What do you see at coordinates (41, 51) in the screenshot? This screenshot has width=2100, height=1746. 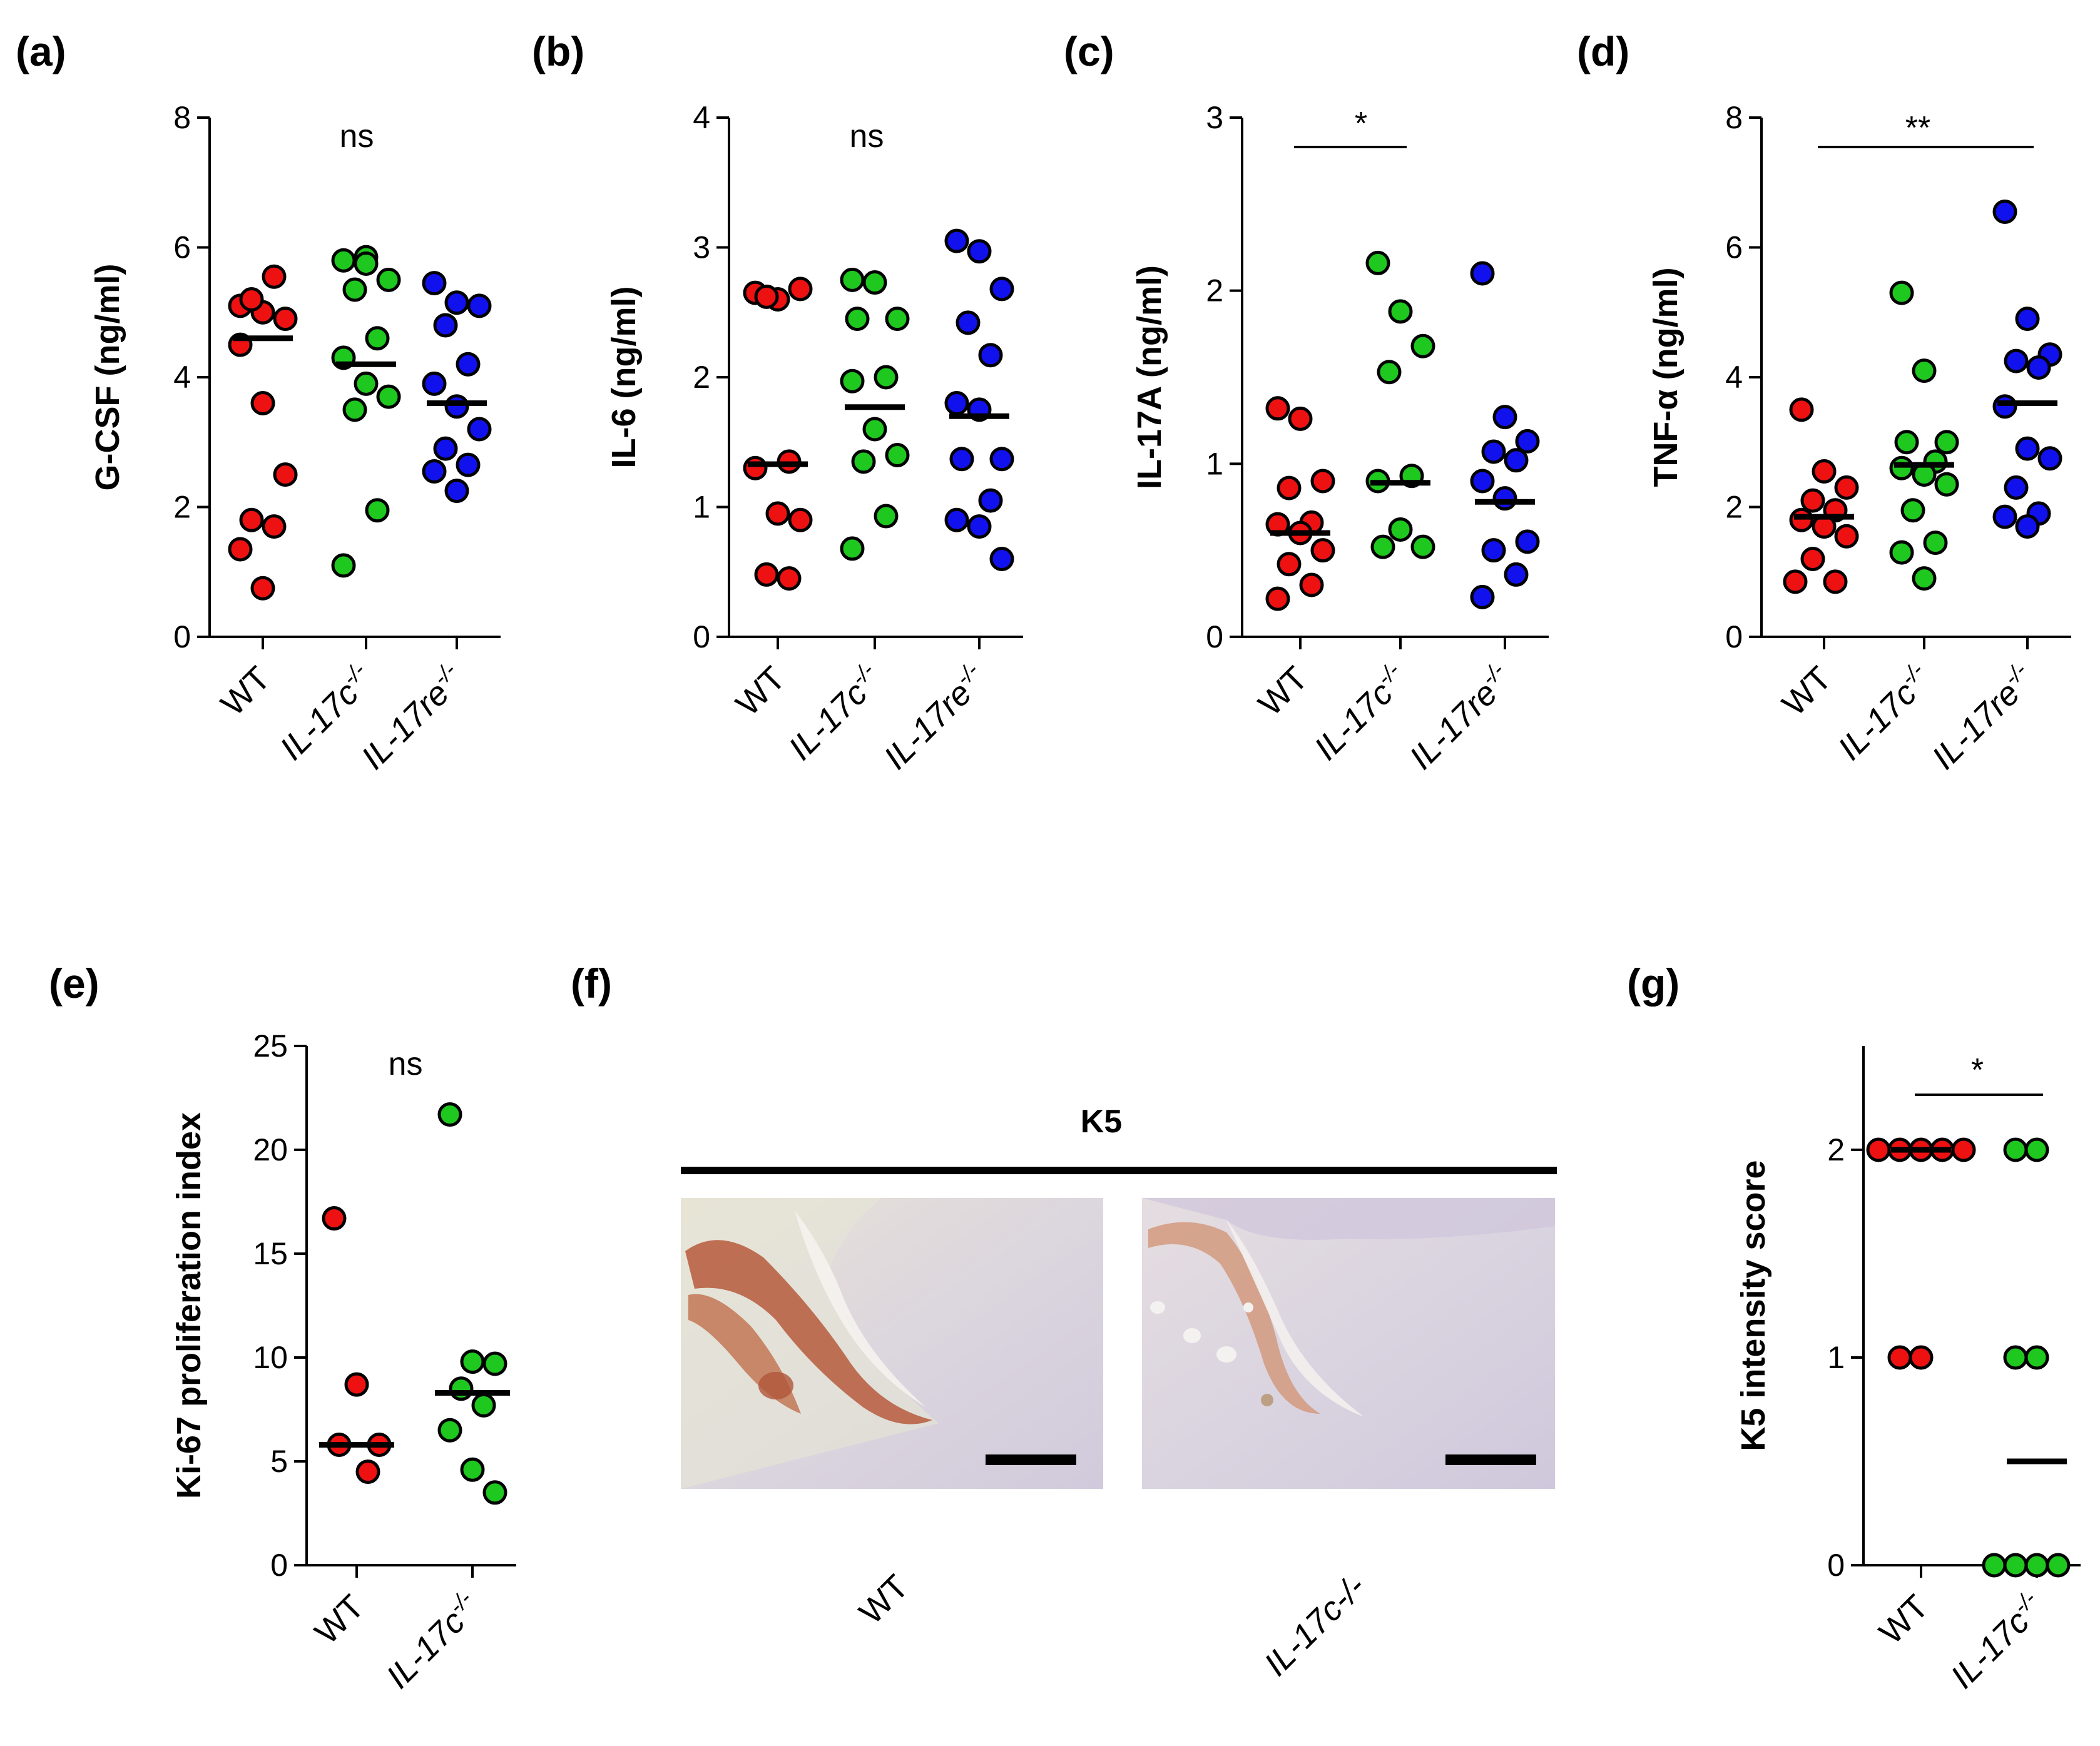 I see `panel-label-a: (a)` at bounding box center [41, 51].